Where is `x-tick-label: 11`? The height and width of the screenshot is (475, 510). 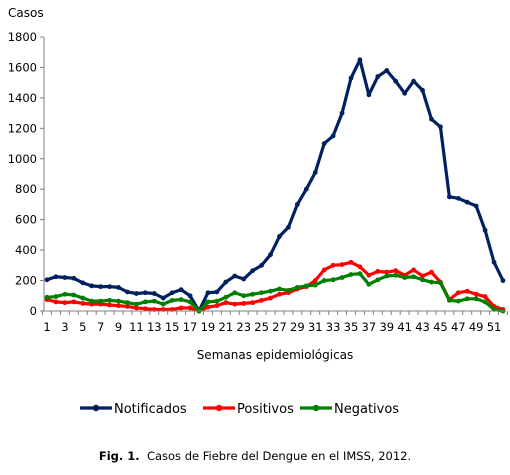
x-tick-label: 11 is located at coordinates (136, 327).